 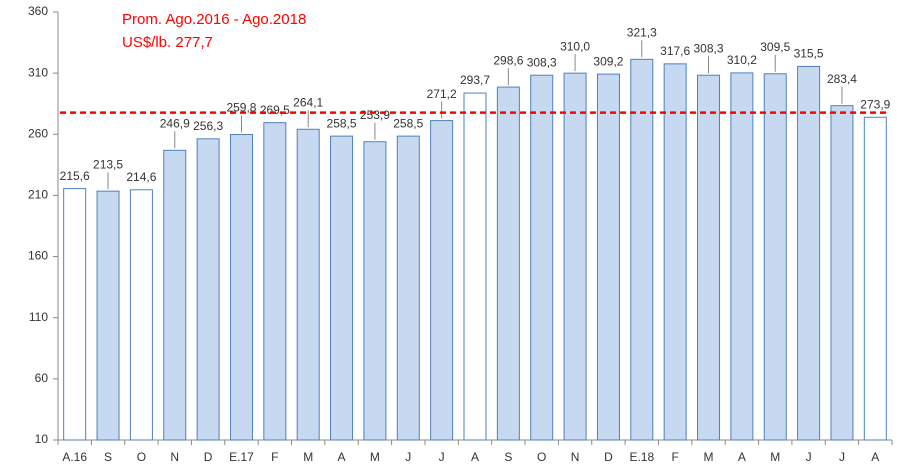 What do you see at coordinates (775, 47) in the screenshot?
I see `value-label: 309,5` at bounding box center [775, 47].